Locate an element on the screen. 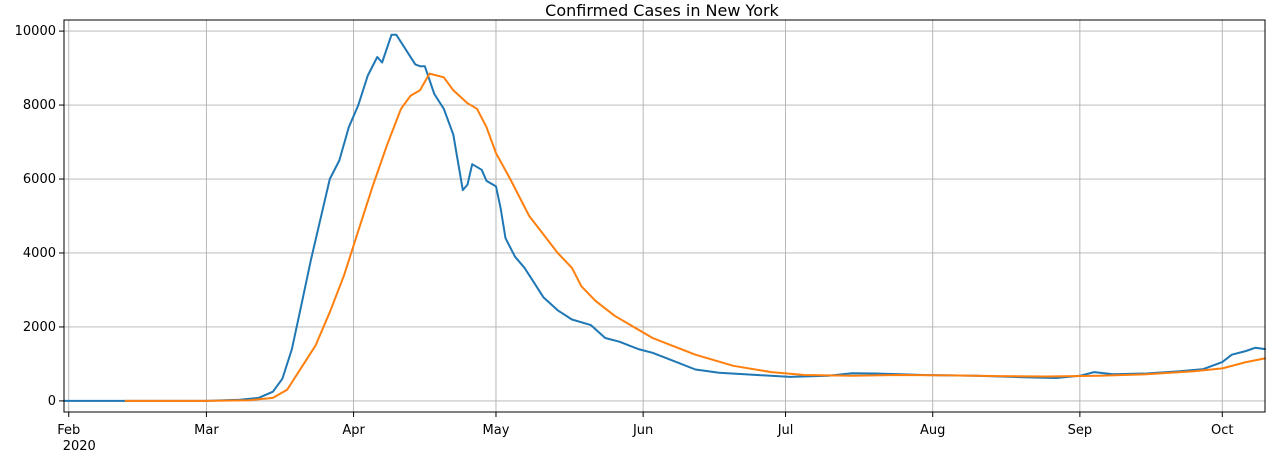 The height and width of the screenshot is (463, 1280). x-tick-label: Jun is located at coordinates (642, 430).